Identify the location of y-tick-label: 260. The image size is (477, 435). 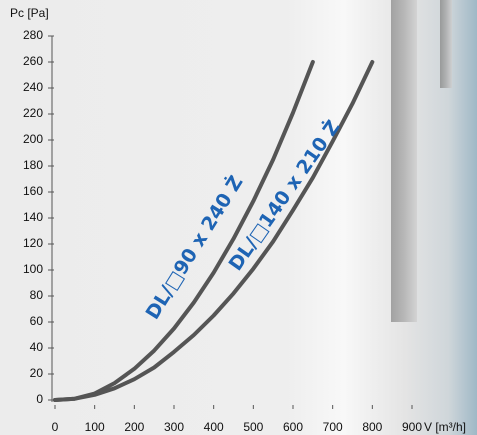
(33, 61).